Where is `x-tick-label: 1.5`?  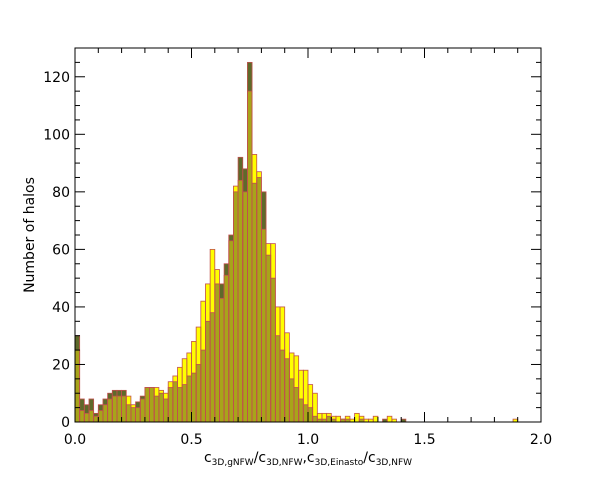
x-tick-label: 1.5 is located at coordinates (424, 440).